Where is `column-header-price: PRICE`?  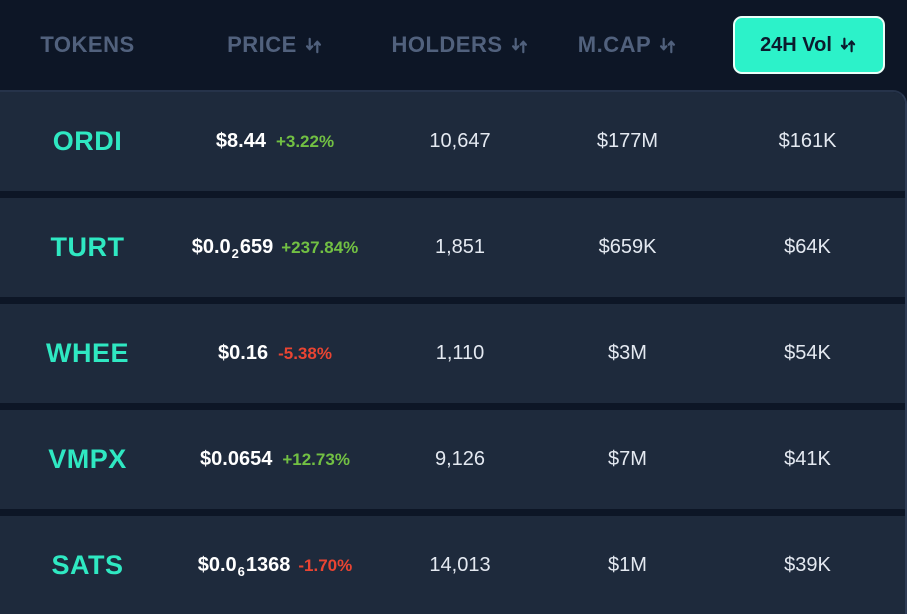
column-header-price: PRICE is located at coordinates (275, 45).